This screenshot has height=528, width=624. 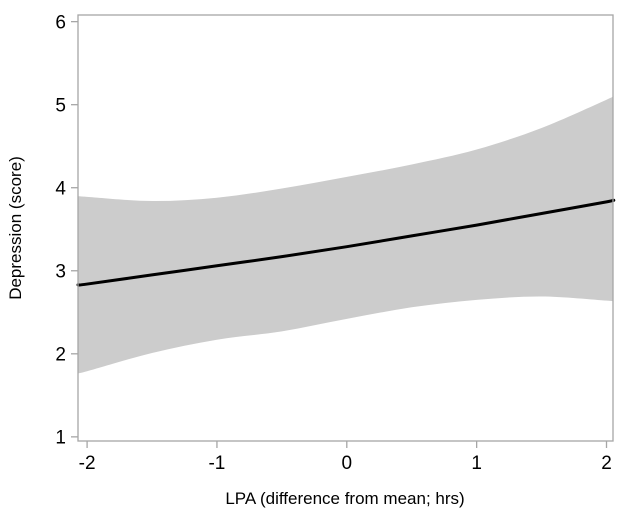 I want to click on x-tick-label: -2, so click(x=87, y=463).